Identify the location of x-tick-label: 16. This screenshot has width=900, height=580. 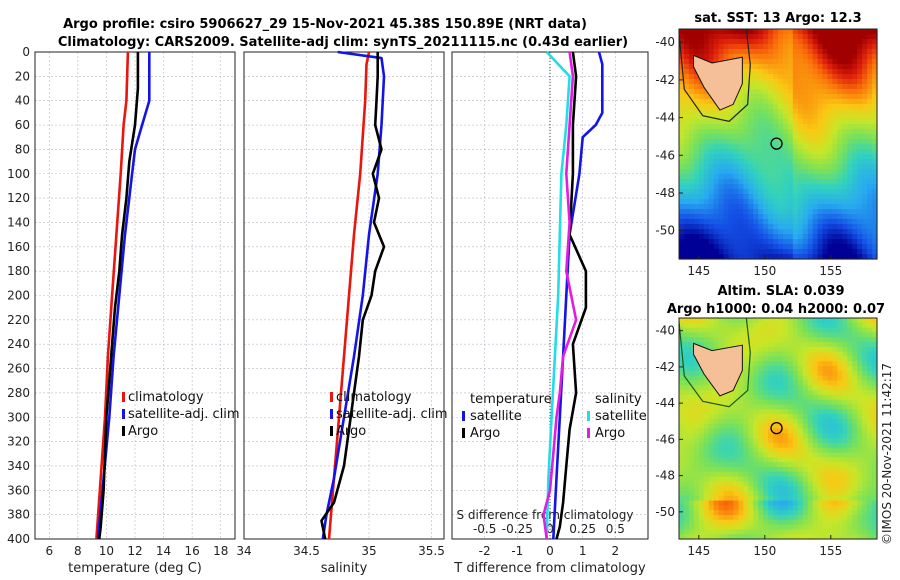
(192, 551).